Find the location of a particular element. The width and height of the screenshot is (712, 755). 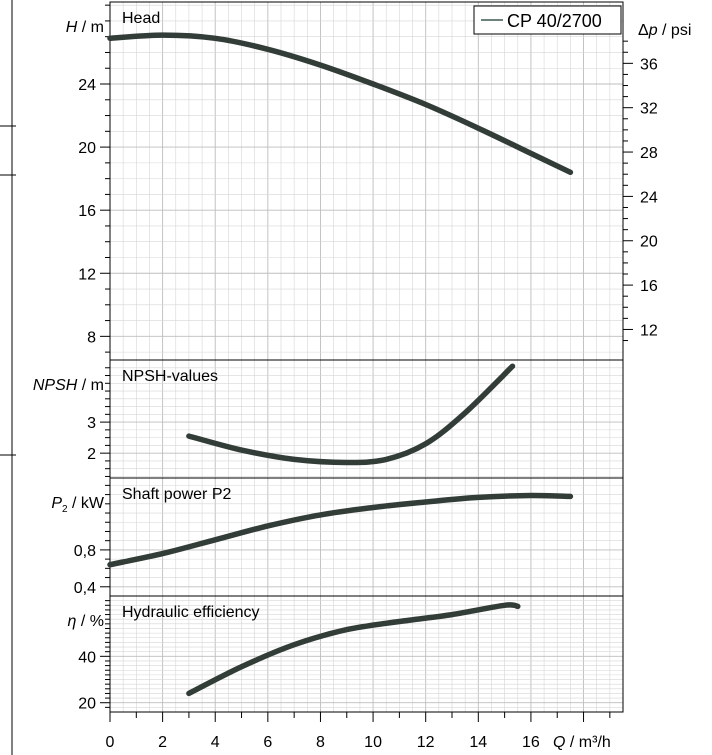

psi-tick-label: 28 is located at coordinates (649, 153).